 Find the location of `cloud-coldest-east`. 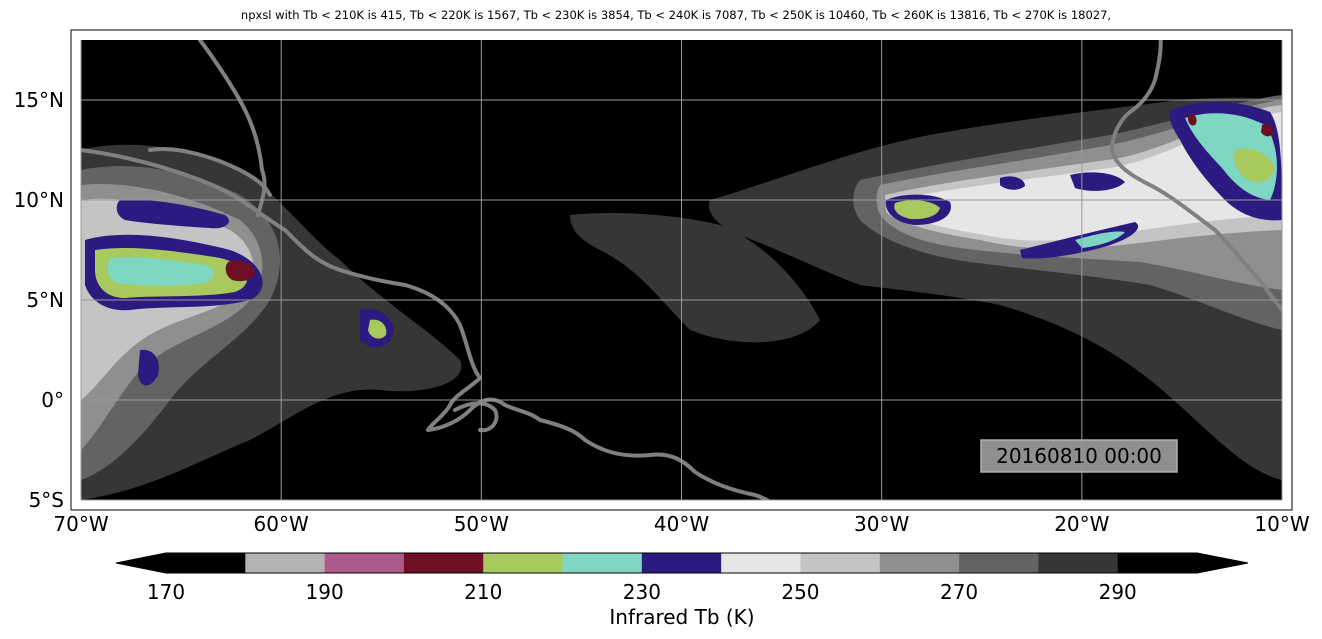

cloud-coldest-east is located at coordinates (1267, 130).